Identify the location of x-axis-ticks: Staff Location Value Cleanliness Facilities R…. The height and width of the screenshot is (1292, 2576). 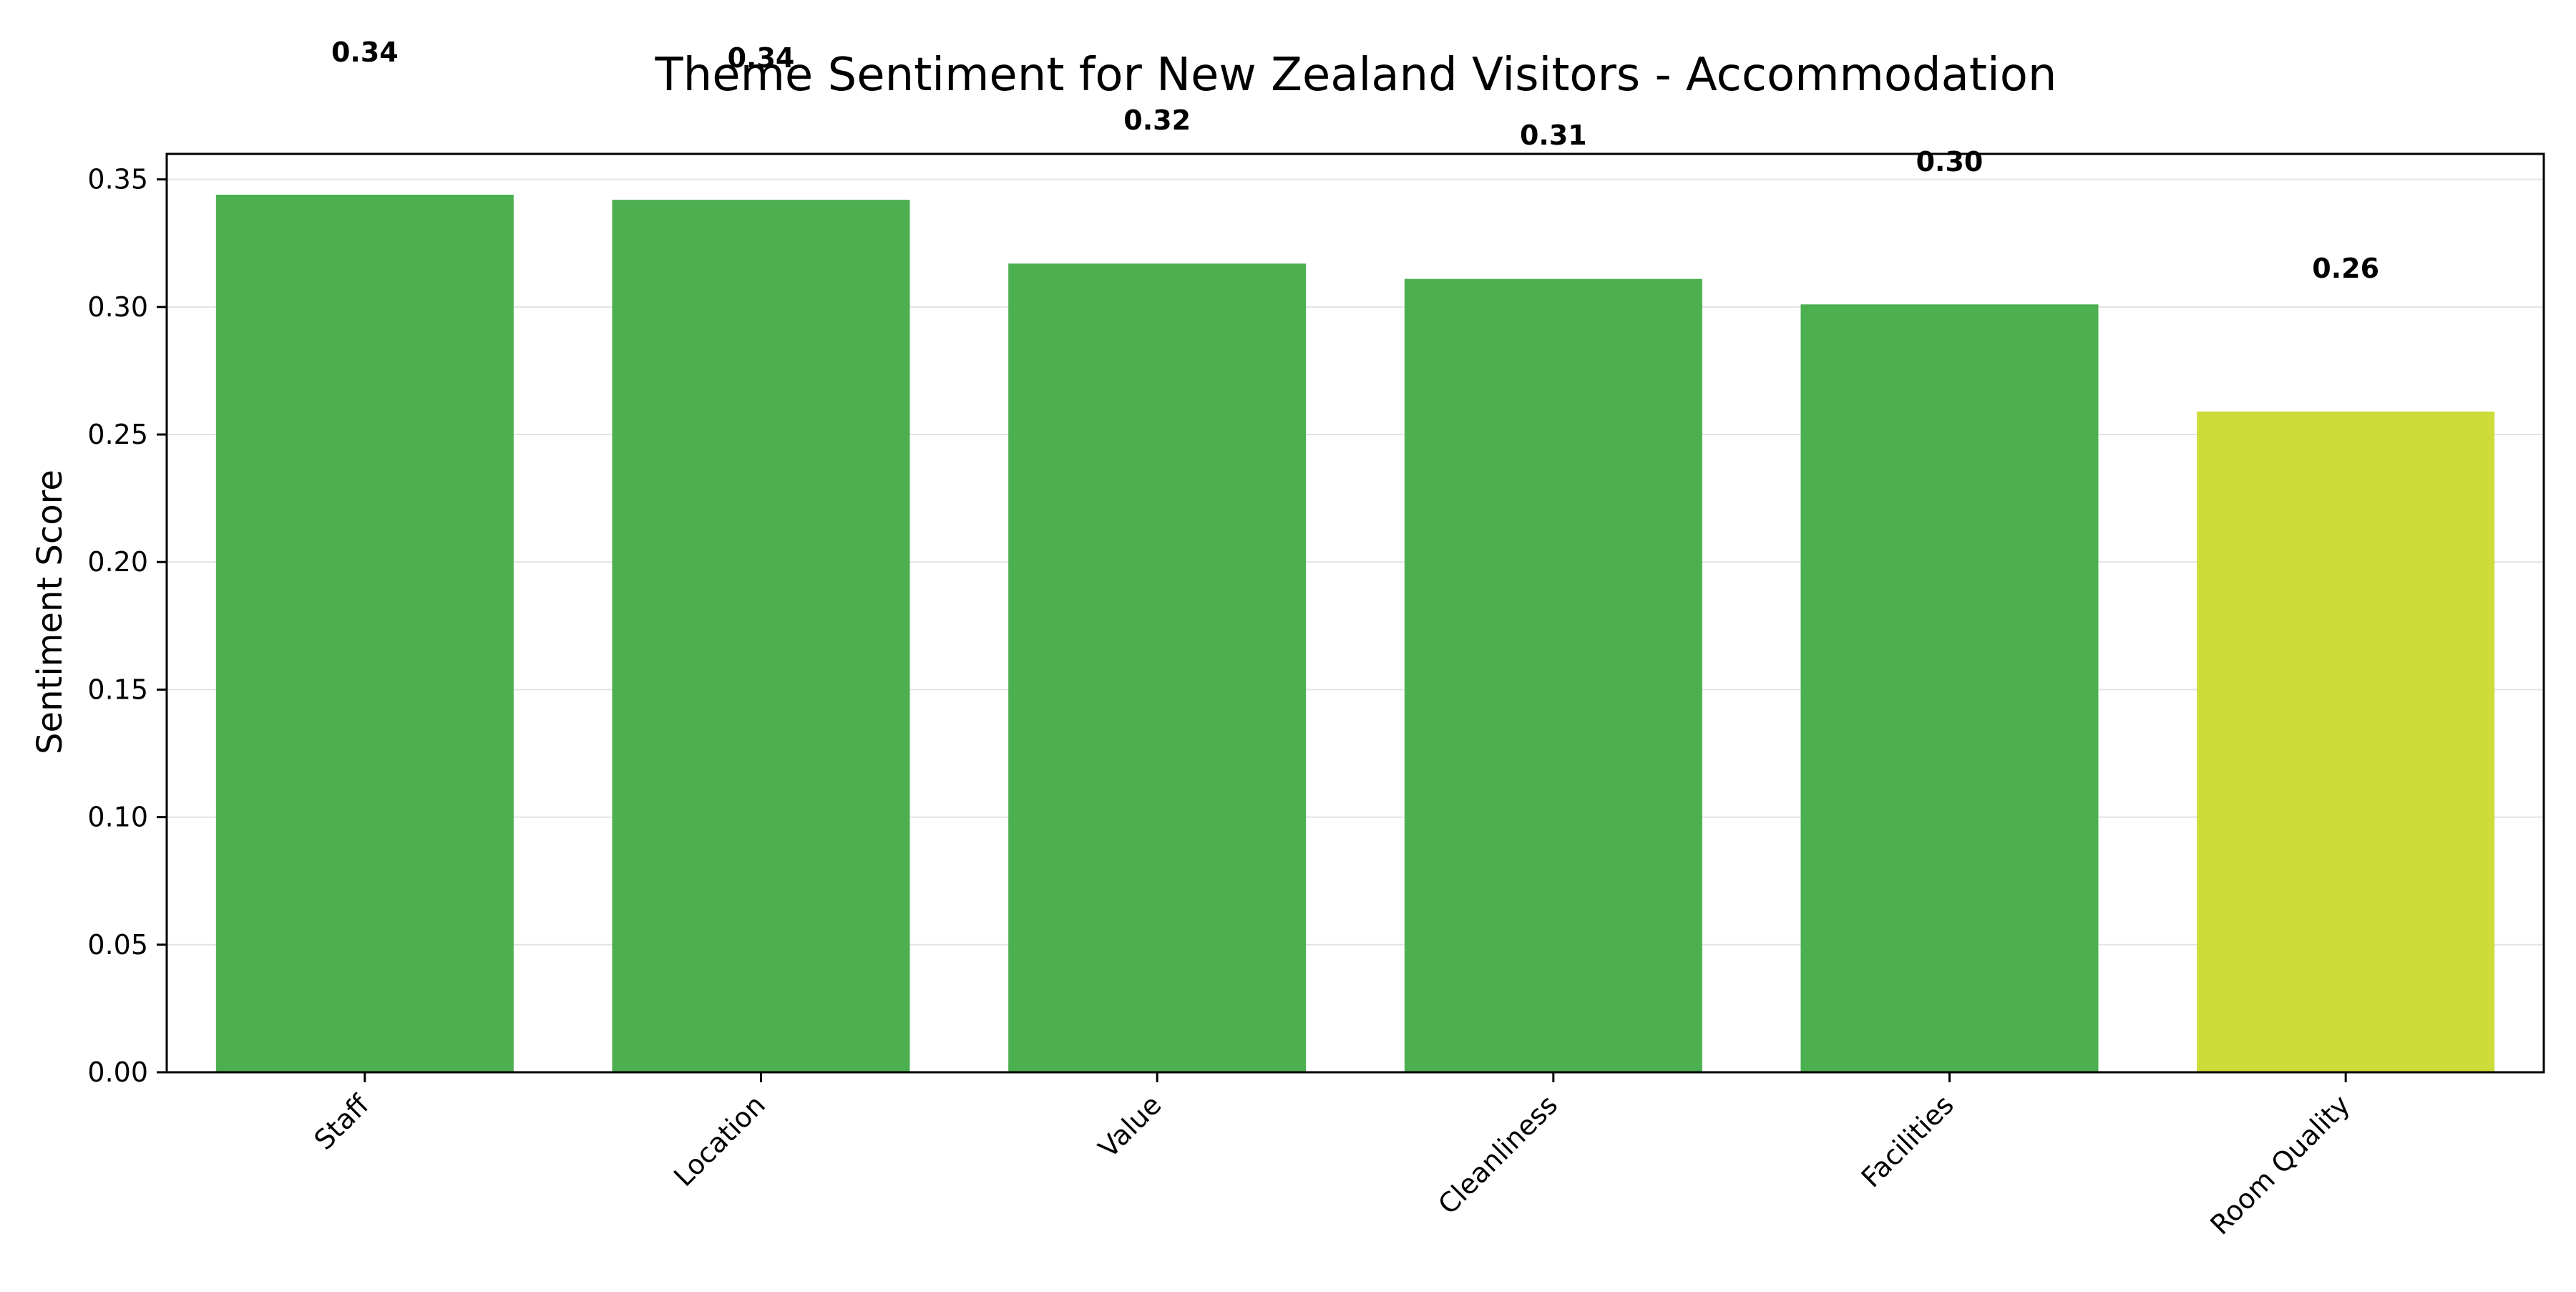
(1332, 1156).